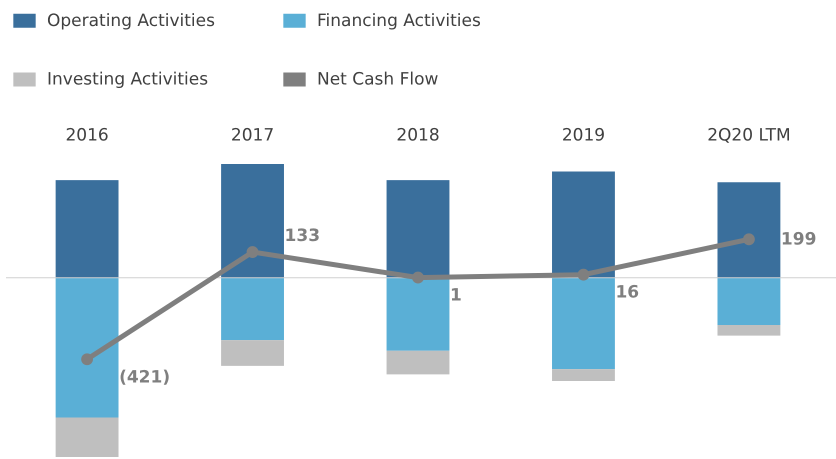 The image size is (836, 459). I want to click on legend-label: Financing Activities, so click(399, 20).